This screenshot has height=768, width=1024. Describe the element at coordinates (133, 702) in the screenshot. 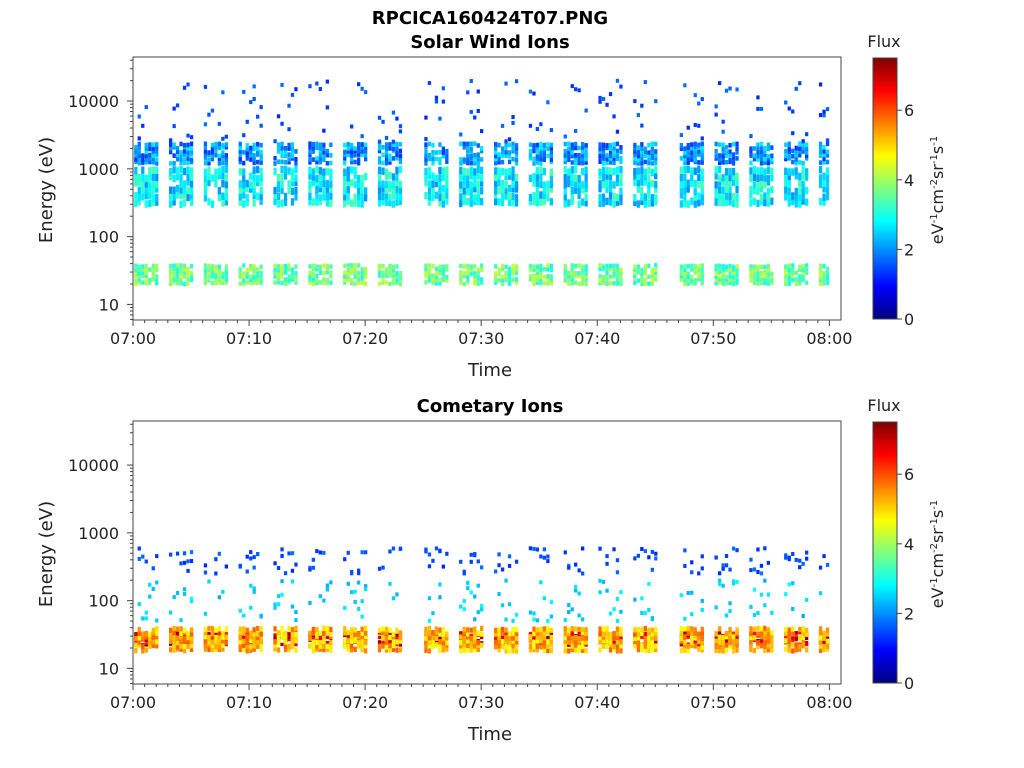

I see `x-tick-label: 07:00` at that location.